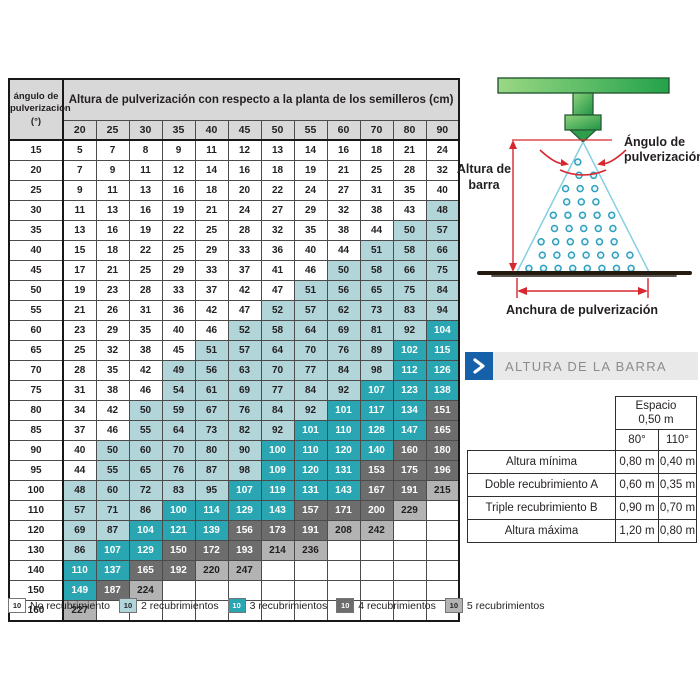 Image resolution: width=700 pixels, height=700 pixels. Describe the element at coordinates (59, 605) in the screenshot. I see `legend-item: 10 No recubrimiento` at that location.